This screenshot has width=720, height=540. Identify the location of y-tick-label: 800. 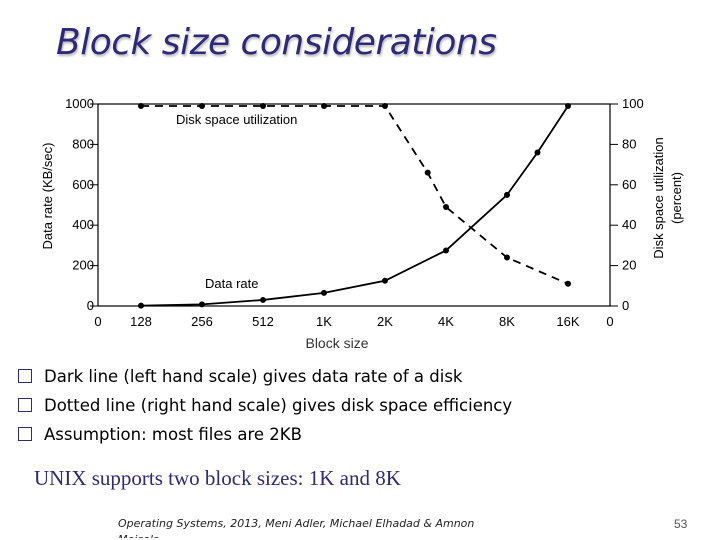
(83, 143).